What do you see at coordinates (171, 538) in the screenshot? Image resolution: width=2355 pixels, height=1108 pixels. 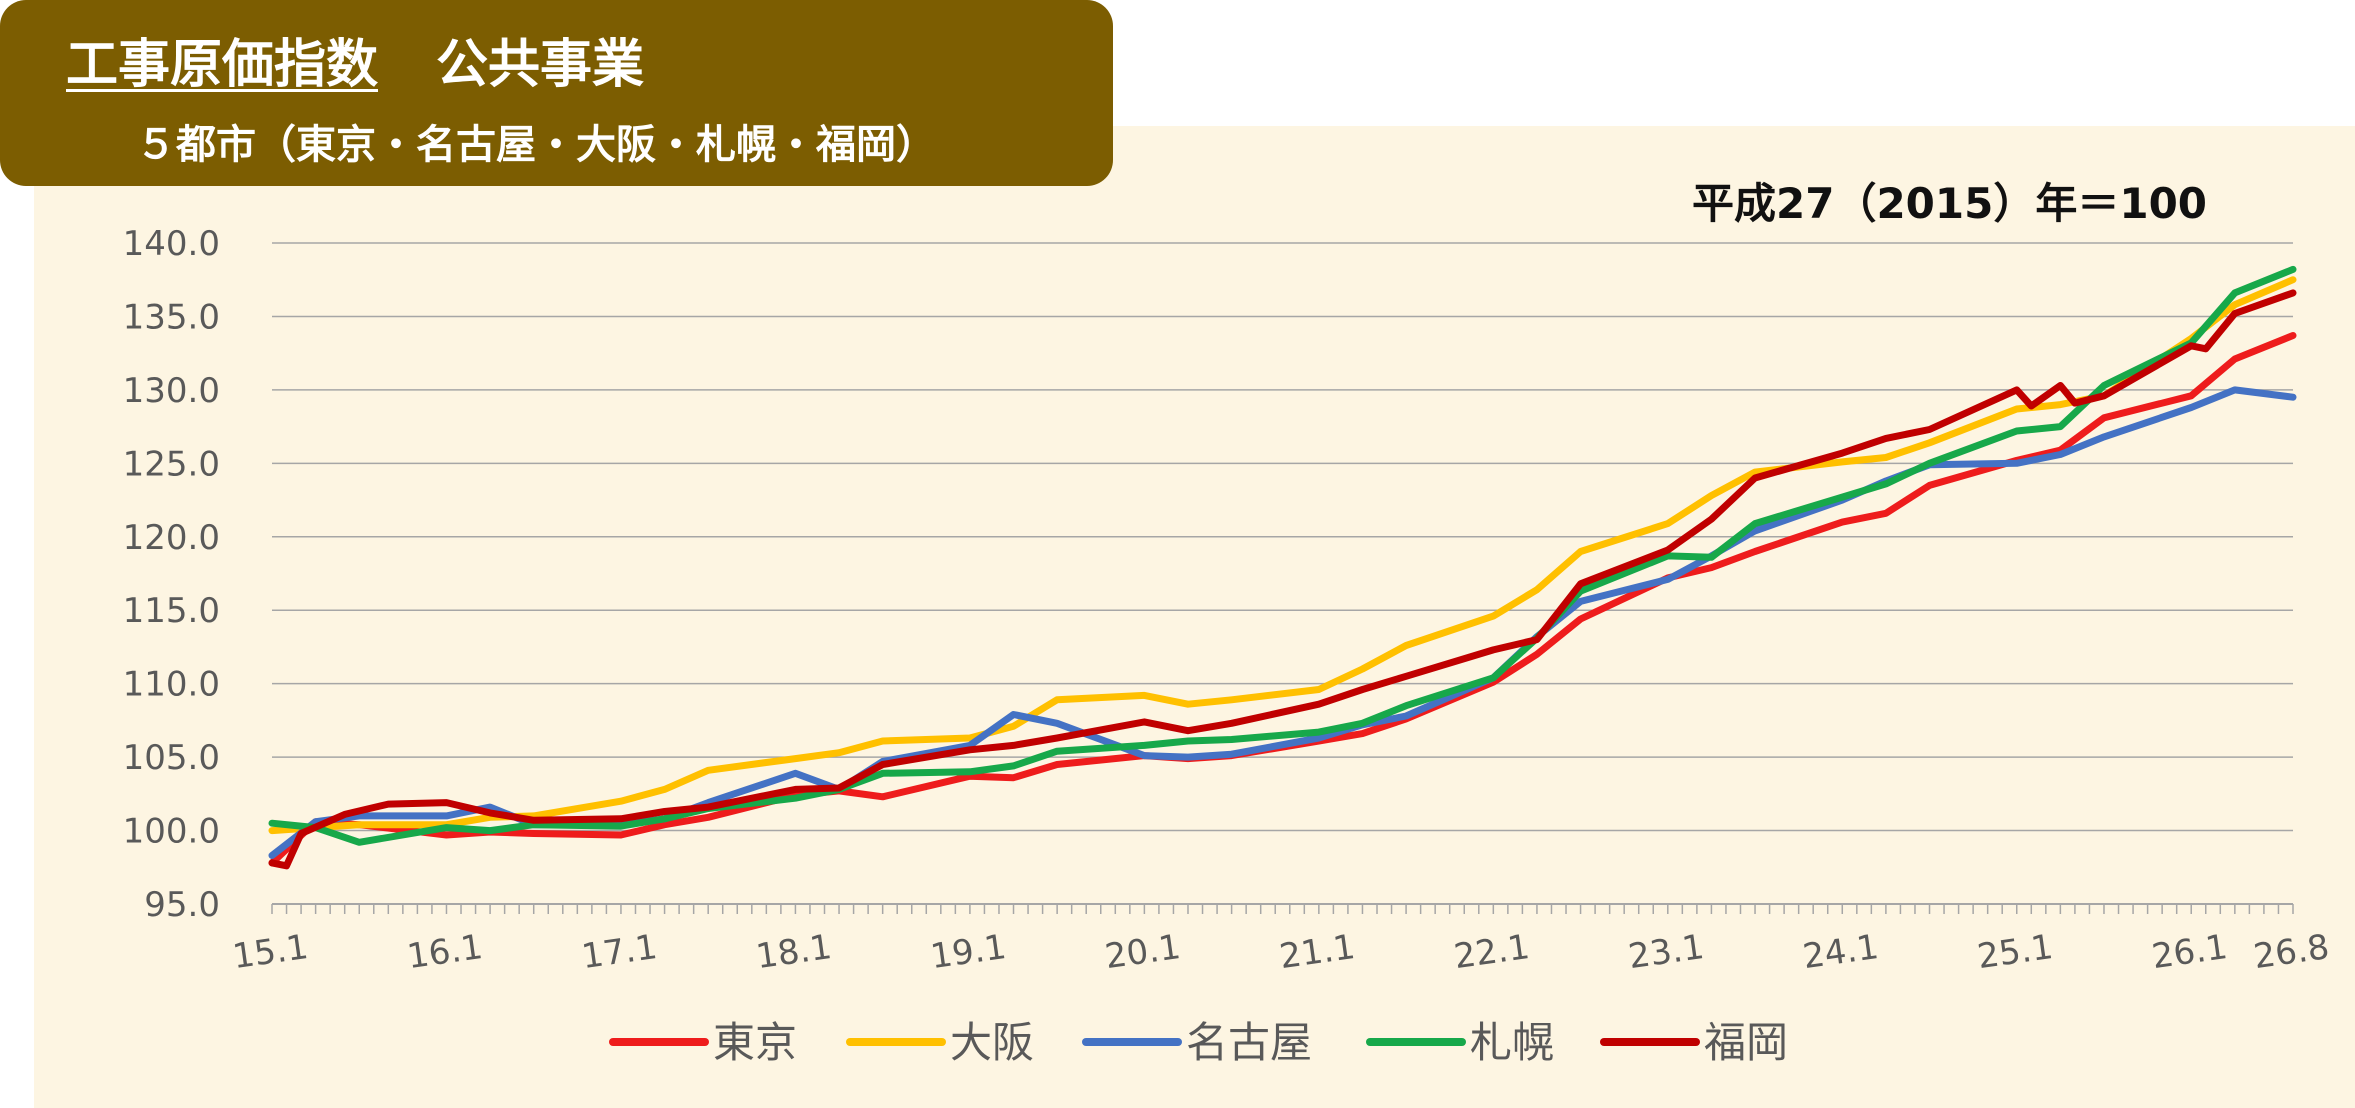 I see `y-tick-label: 120.0` at bounding box center [171, 538].